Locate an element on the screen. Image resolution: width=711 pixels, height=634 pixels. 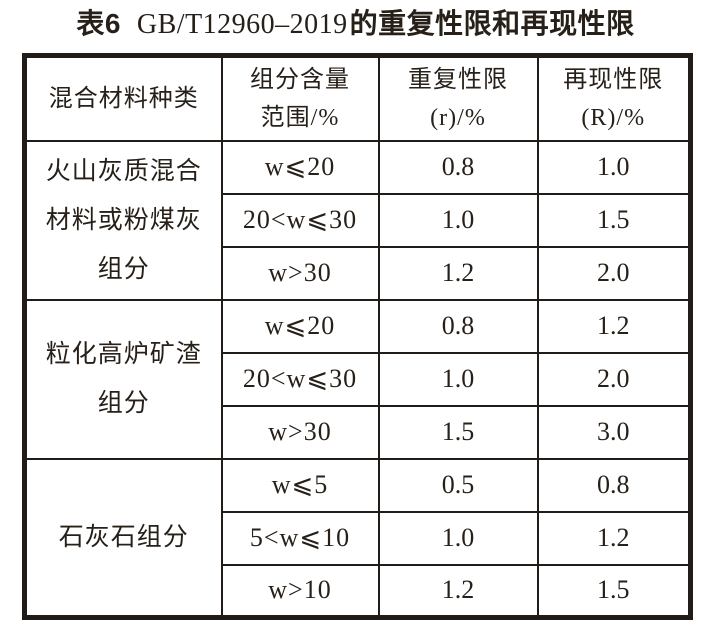
header-material-type: 混合材料种类 is located at coordinates (123, 98).